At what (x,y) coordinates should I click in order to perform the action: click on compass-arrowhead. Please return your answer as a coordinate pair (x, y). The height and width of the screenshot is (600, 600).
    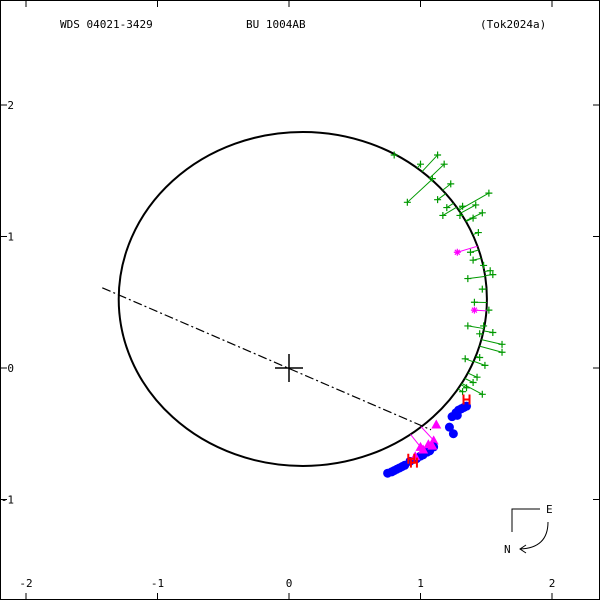
    Looking at the image, I should click on (523, 549).